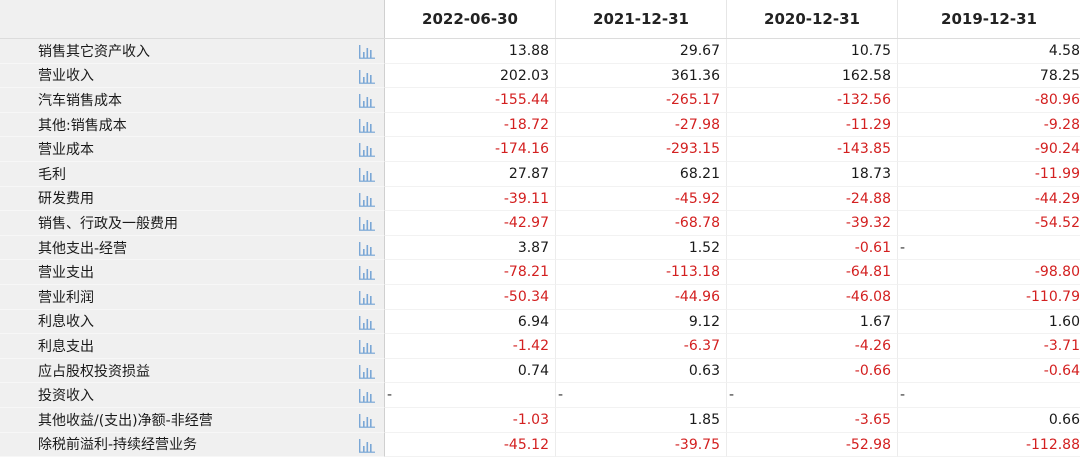 This screenshot has width=1080, height=460. I want to click on table-cell: 202.03, so click(470, 76).